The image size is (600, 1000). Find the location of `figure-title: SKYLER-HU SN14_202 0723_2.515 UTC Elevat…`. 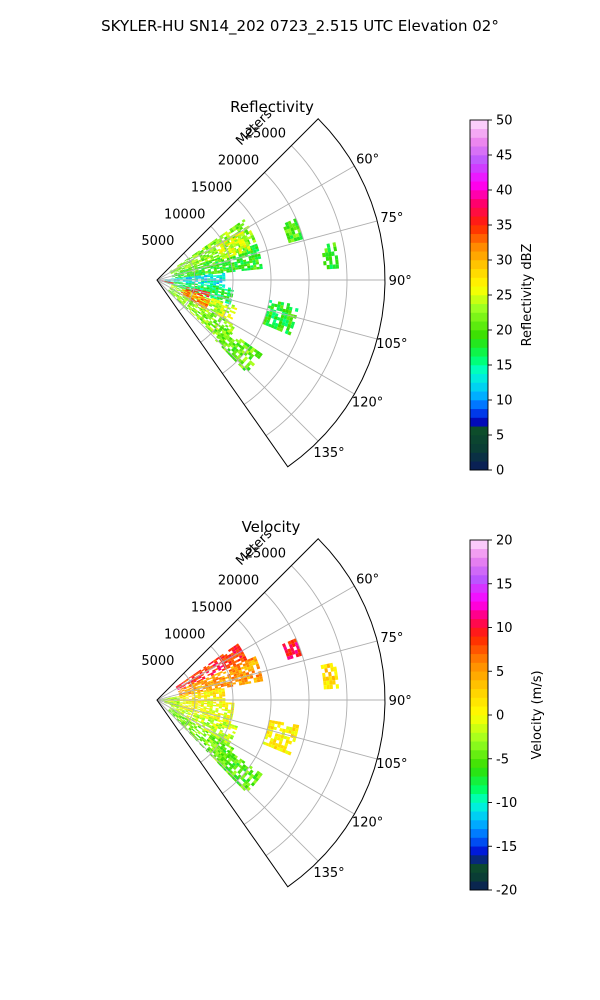

figure-title: SKYLER-HU SN14_202 0723_2.515 UTC Elevat… is located at coordinates (300, 26).